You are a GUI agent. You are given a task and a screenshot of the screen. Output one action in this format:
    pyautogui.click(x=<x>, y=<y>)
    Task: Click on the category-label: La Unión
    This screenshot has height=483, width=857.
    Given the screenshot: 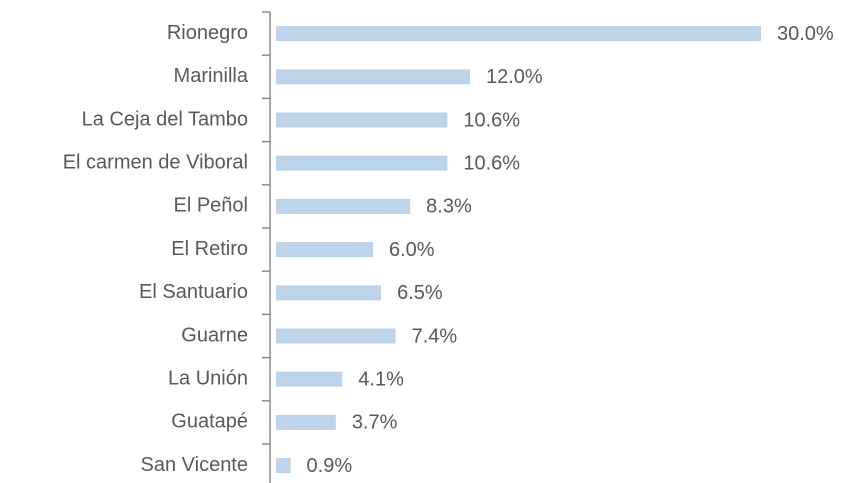 What is the action you would take?
    pyautogui.click(x=208, y=378)
    